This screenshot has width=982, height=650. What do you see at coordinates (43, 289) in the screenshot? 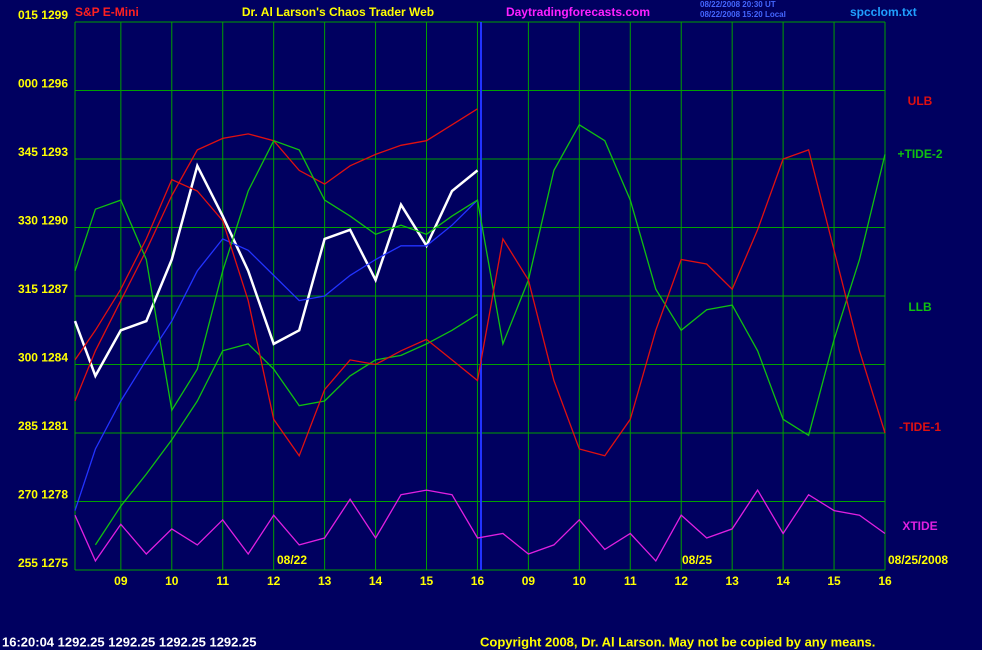
I see `y-tick-label: 315 1287` at bounding box center [43, 289].